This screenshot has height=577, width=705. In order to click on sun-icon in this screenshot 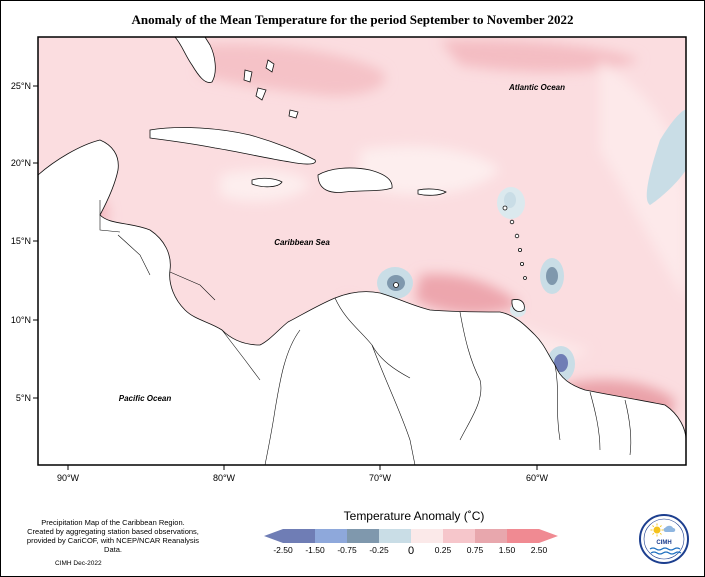, I will do `click(657, 530)`.